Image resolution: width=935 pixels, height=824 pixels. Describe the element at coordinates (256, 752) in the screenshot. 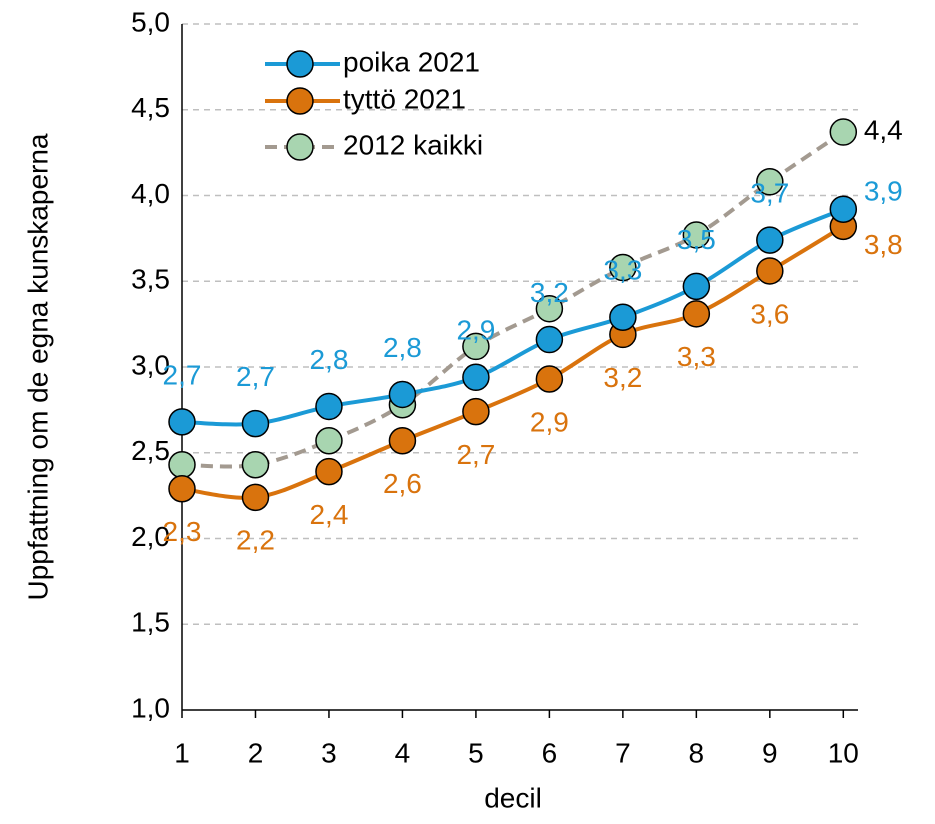

I see `x-tick-label: 2` at that location.